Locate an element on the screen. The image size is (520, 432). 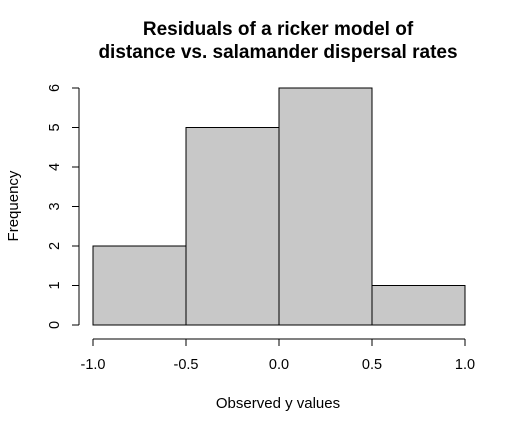
y-tick-label-6: 6 is located at coordinates (55, 88).